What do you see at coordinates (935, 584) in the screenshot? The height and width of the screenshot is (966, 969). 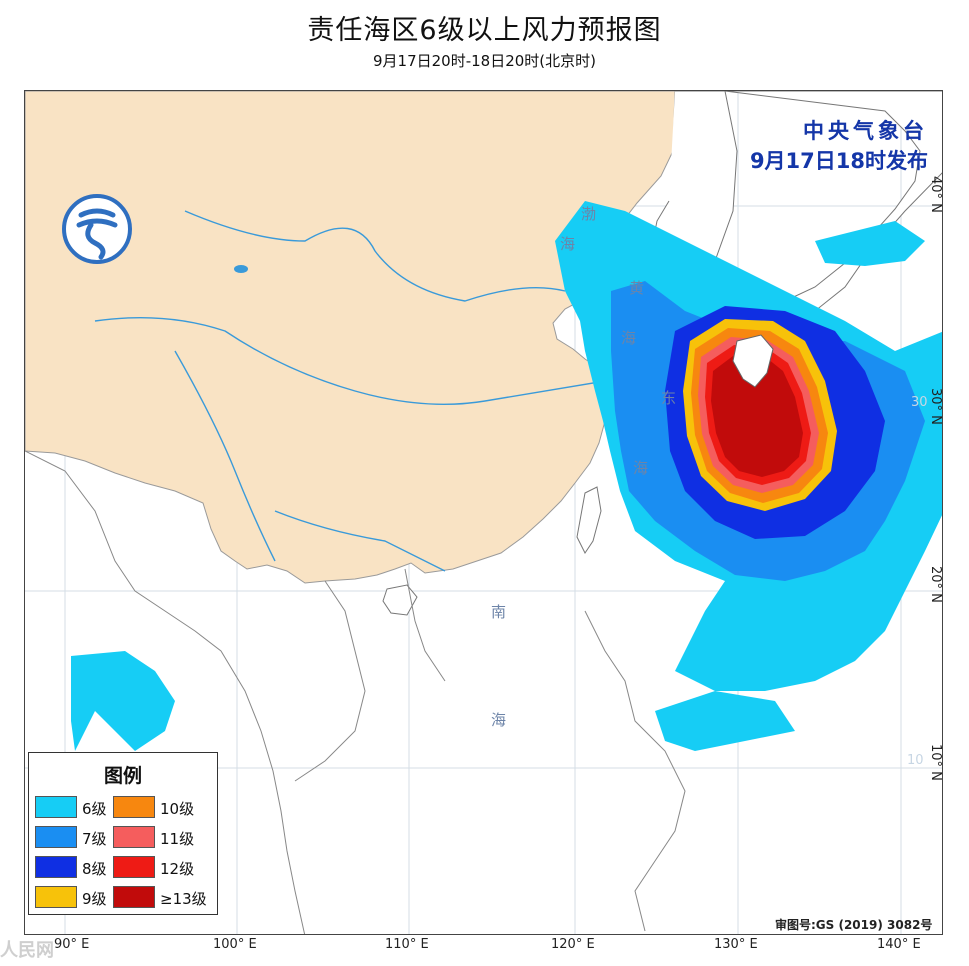 I see `lat-label-20n: 20° N` at bounding box center [935, 584].